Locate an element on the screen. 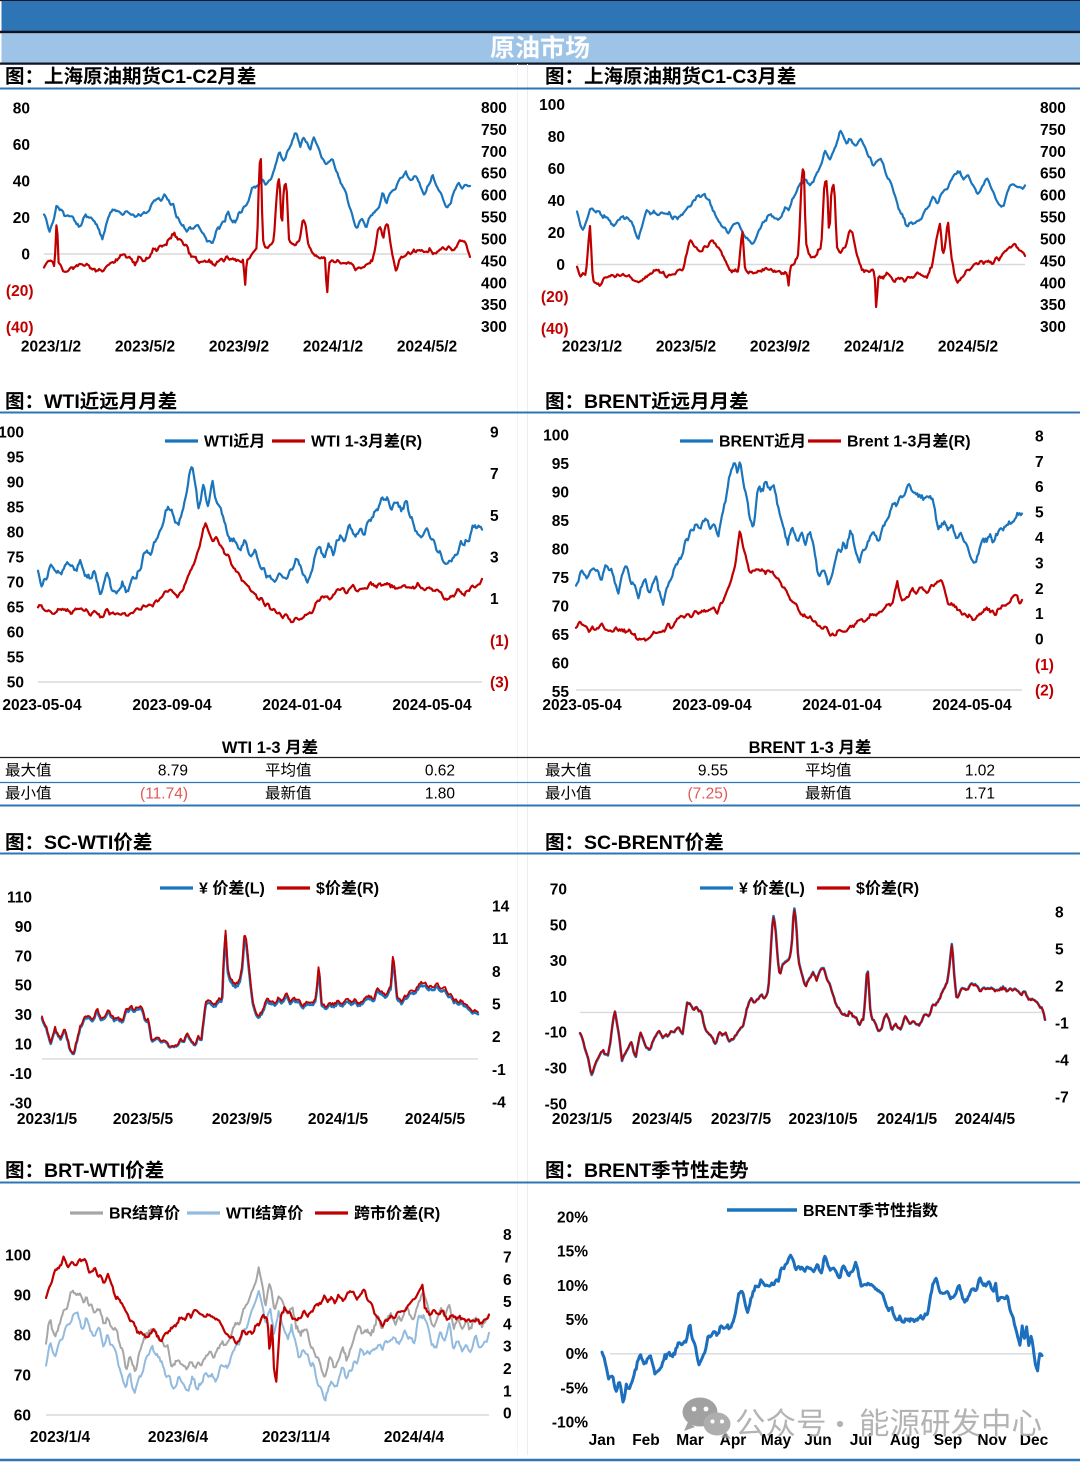  svg-text: 750 is located at coordinates (1053, 130).